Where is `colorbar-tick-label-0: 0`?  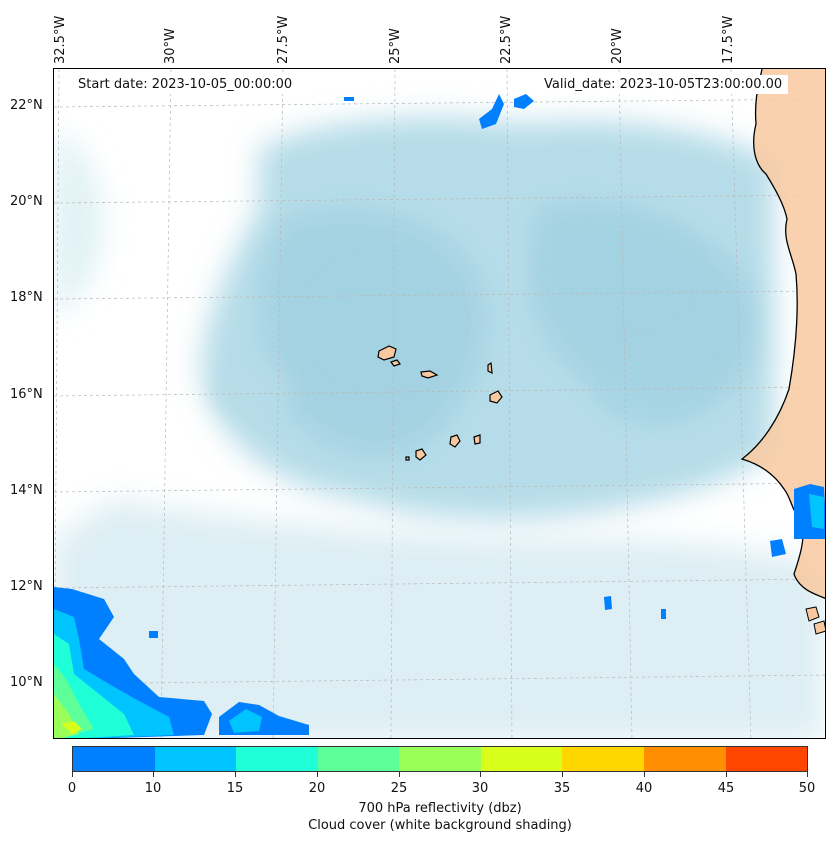
colorbar-tick-label-0: 0 is located at coordinates (72, 788).